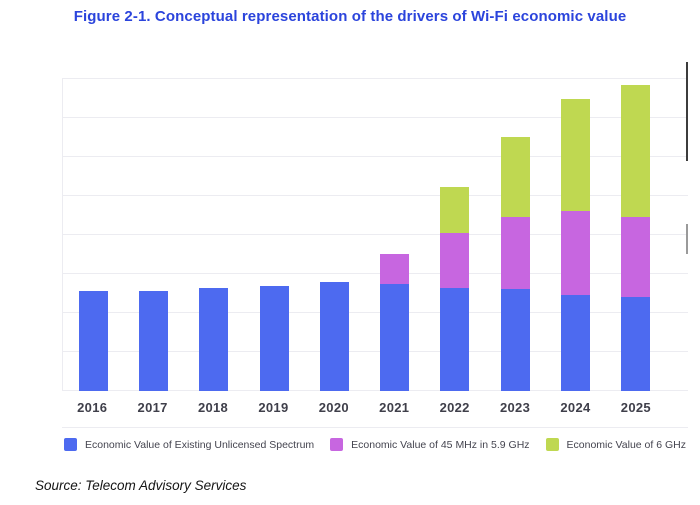  What do you see at coordinates (152, 407) in the screenshot?
I see `x-axis-label: 2017` at bounding box center [152, 407].